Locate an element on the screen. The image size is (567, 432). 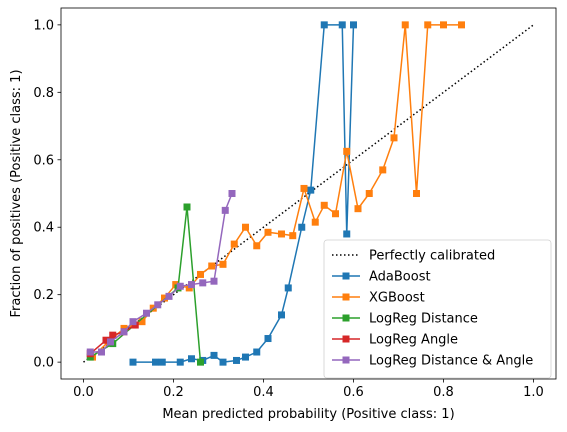
y-tick-label: 0.0 is located at coordinates (43, 363).